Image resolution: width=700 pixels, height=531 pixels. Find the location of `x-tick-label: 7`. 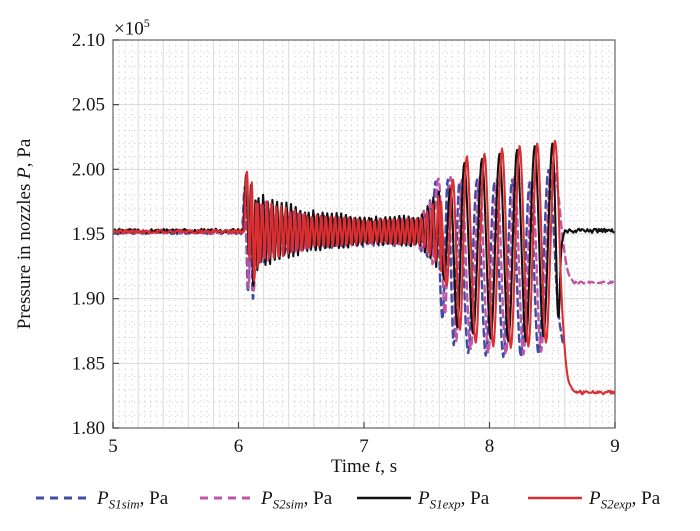

x-tick-label: 7 is located at coordinates (364, 446).